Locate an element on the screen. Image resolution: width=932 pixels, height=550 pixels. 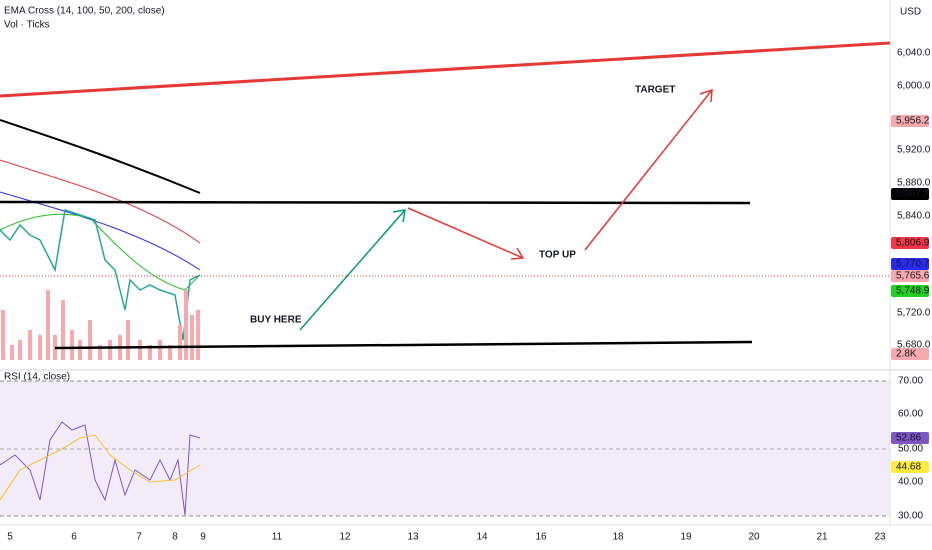
price-label: 5,765.6 is located at coordinates (913, 276).